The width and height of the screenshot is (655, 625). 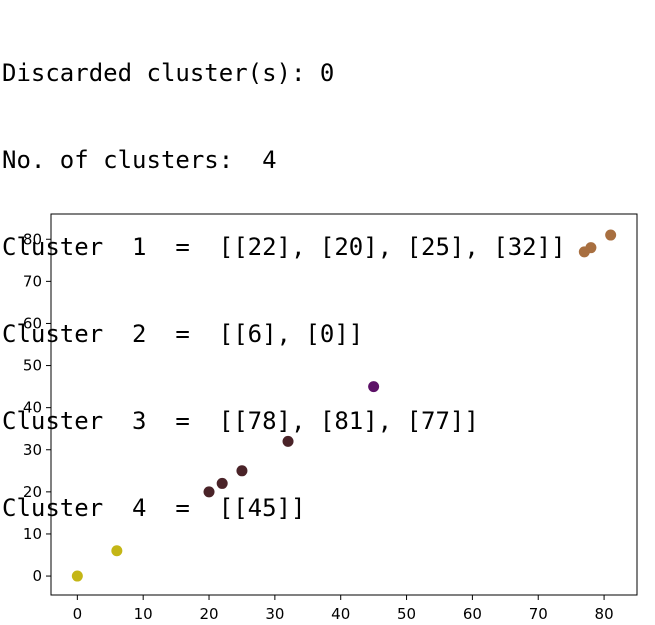 What do you see at coordinates (168, 73) in the screenshot?
I see `console-line-discarded: Discarded cluster(s): 0` at bounding box center [168, 73].